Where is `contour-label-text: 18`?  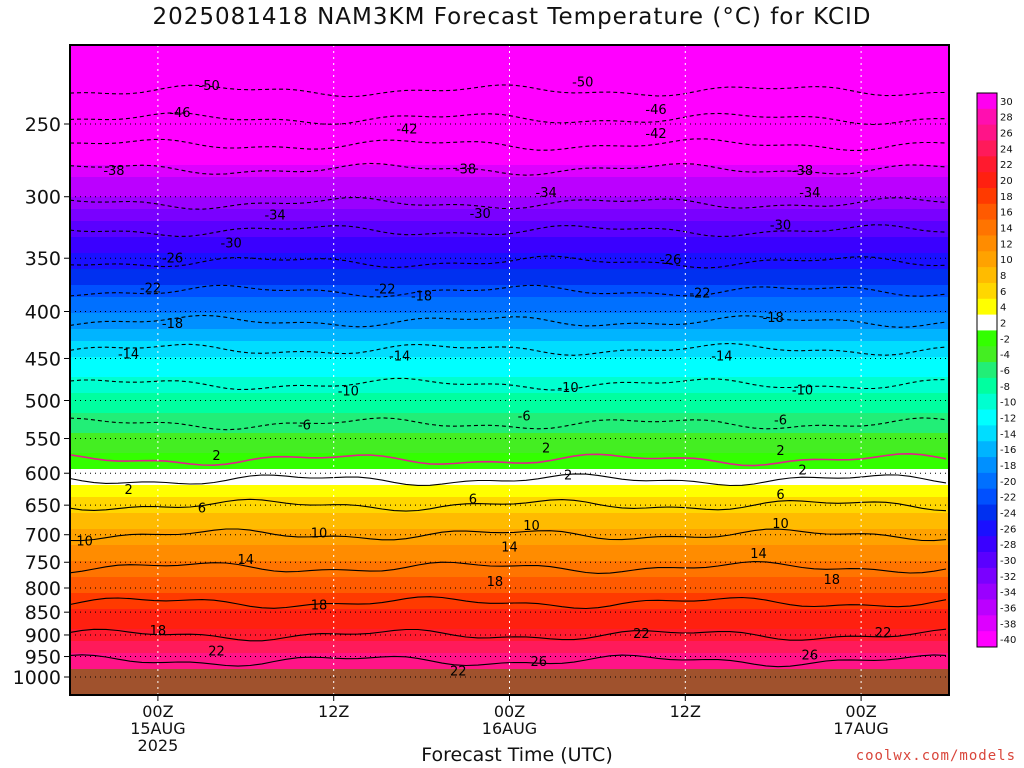
contour-label-text: 18 is located at coordinates (319, 606).